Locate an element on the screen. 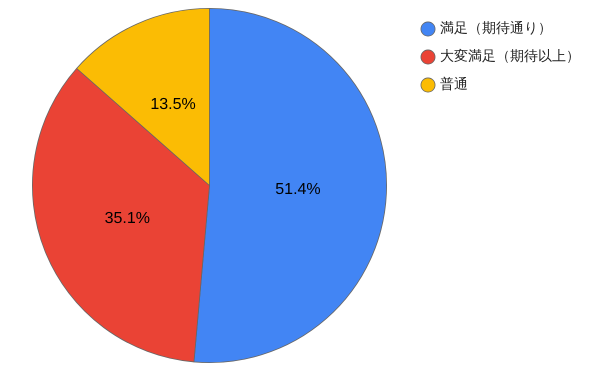 The image size is (600, 371). legend-label: 普通 is located at coordinates (454, 84).